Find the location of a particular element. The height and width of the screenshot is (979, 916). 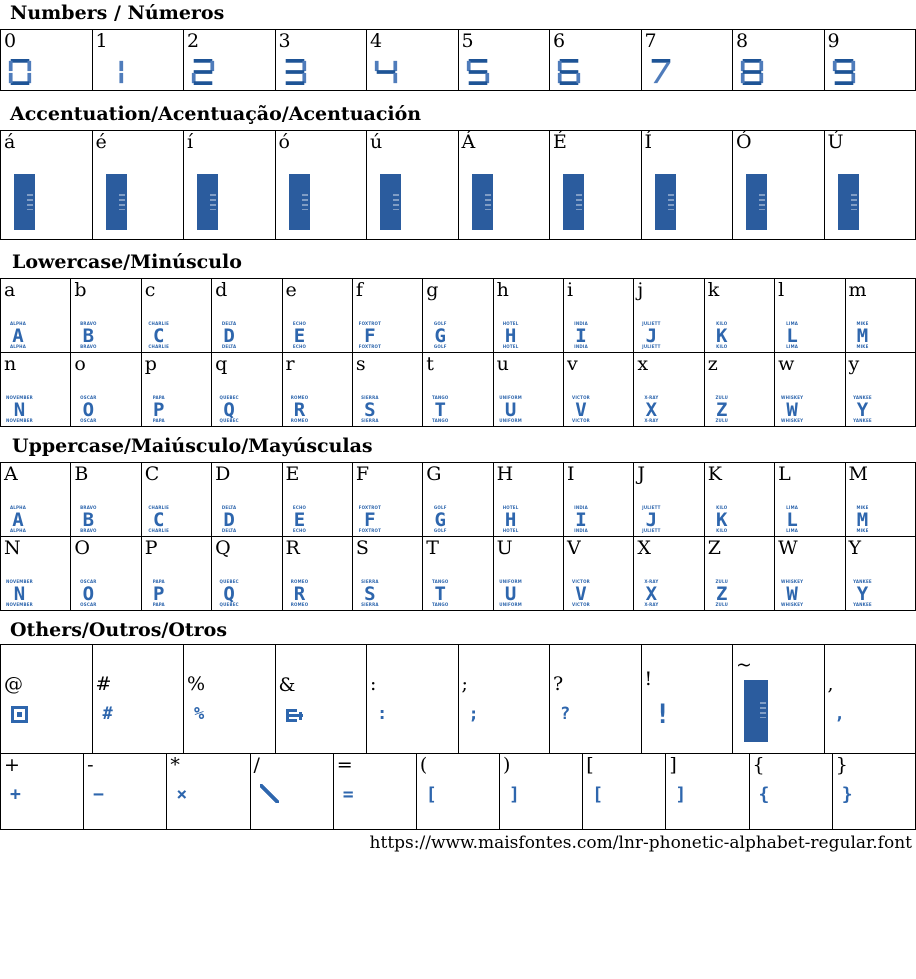

cell-char-label: B is located at coordinates (81, 474).